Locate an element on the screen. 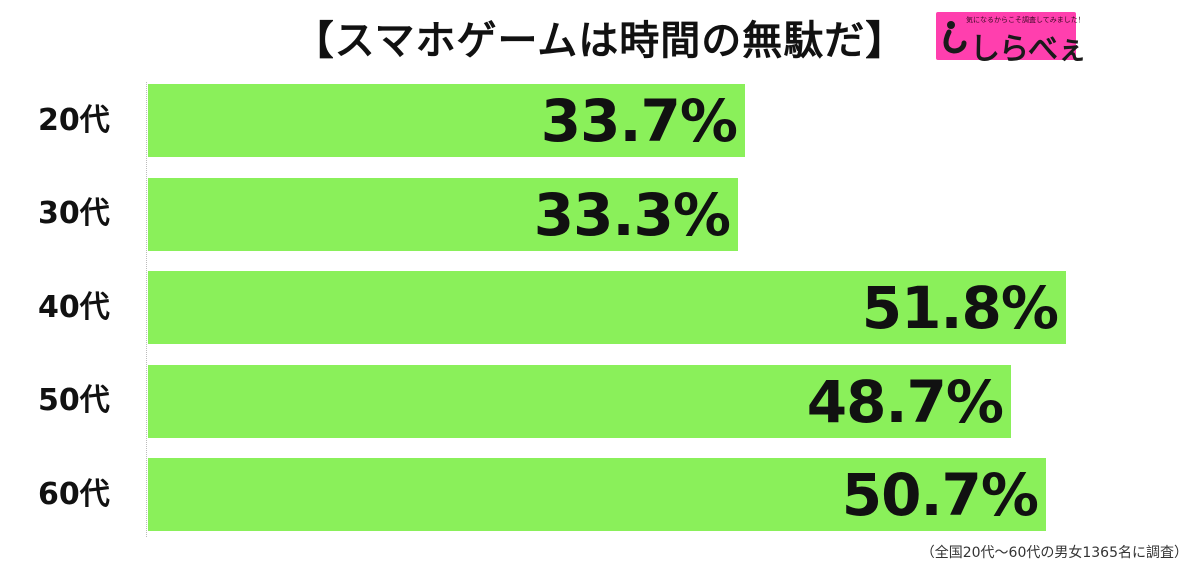  survey-footnote: （全国20代〜60代の男女1365名に調査） is located at coordinates (1054, 553).